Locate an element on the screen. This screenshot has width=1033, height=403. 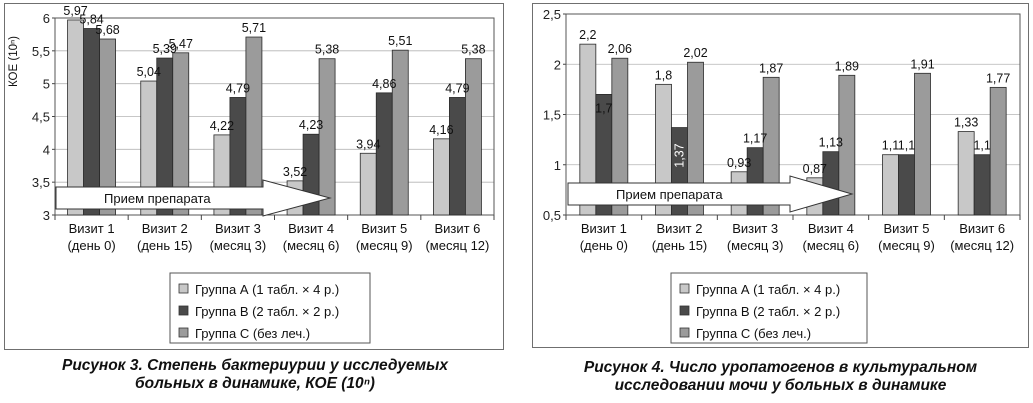
fig3-category-label: (месяц 3) is located at coordinates (238, 245).